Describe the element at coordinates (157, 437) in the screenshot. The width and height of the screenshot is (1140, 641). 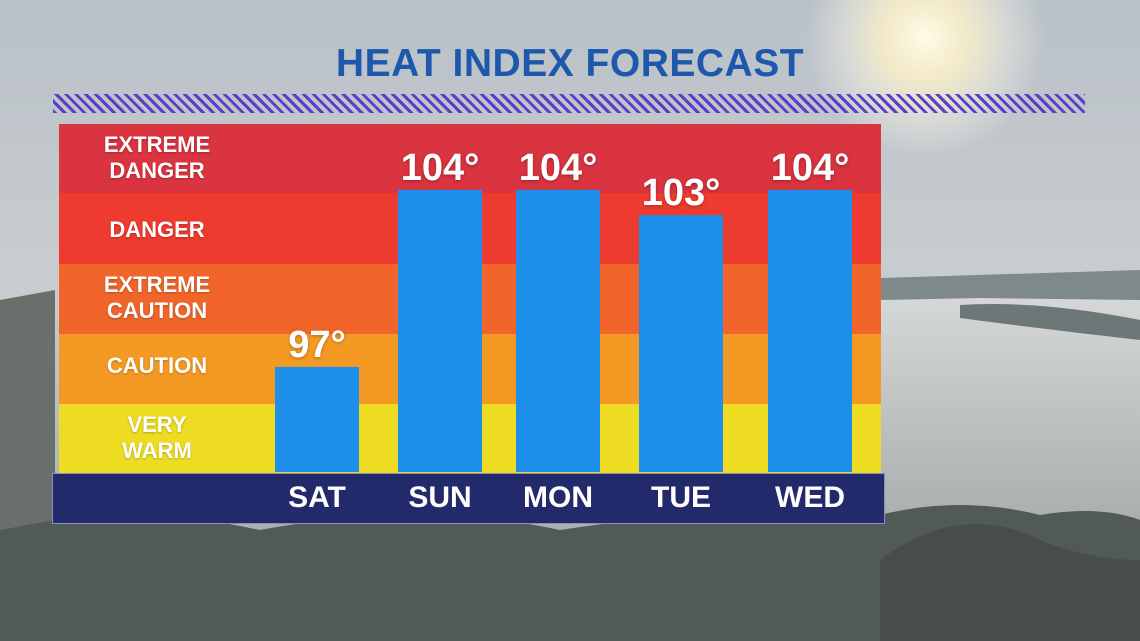
I see `band-label-very-warm: VERY WARM` at that location.